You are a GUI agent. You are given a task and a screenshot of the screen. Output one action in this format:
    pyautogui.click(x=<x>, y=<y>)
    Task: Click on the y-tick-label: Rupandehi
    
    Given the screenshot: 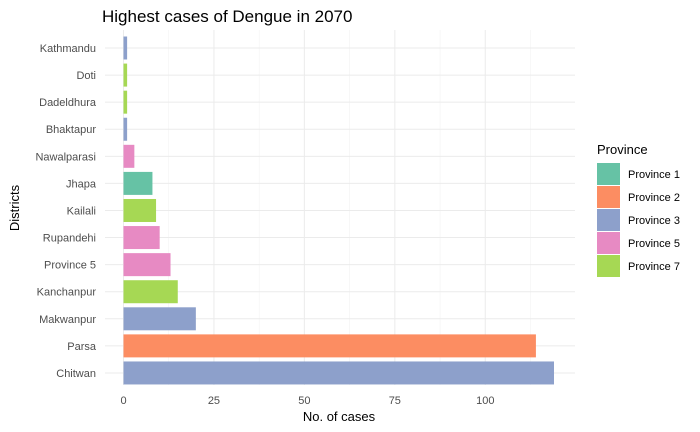 What is the action you would take?
    pyautogui.click(x=69, y=239)
    